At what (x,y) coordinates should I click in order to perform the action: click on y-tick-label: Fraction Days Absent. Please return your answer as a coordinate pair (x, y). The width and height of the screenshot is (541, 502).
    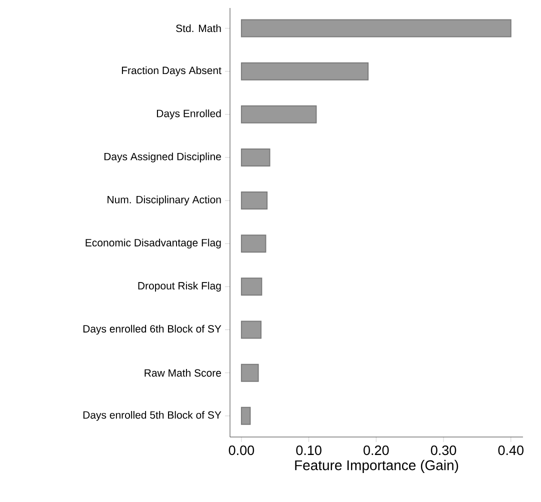
    Looking at the image, I should click on (172, 71).